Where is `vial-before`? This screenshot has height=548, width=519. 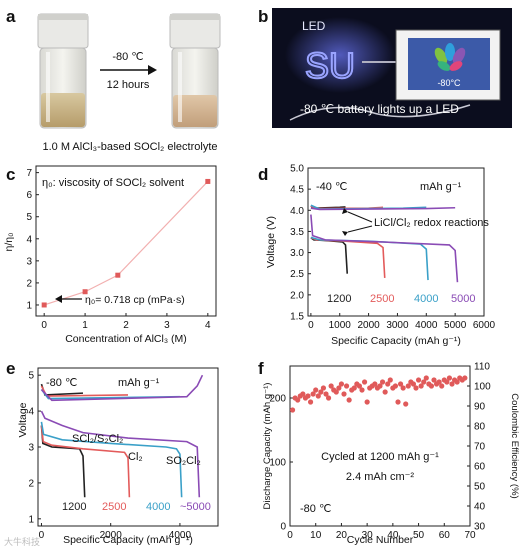 vial-before is located at coordinates (63, 71).